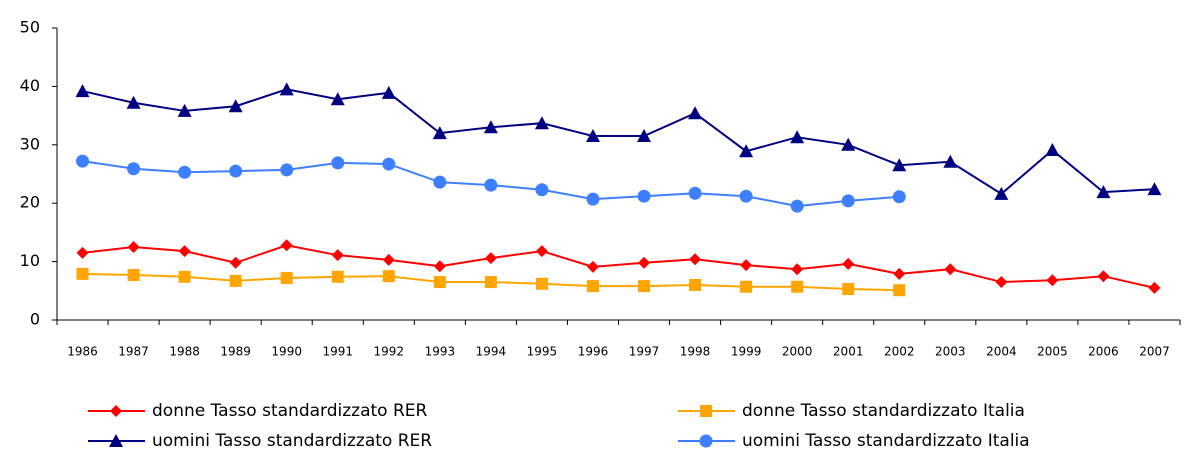 This screenshot has width=1185, height=461. What do you see at coordinates (695, 352) in the screenshot?
I see `x-tick-label: 1998` at bounding box center [695, 352].